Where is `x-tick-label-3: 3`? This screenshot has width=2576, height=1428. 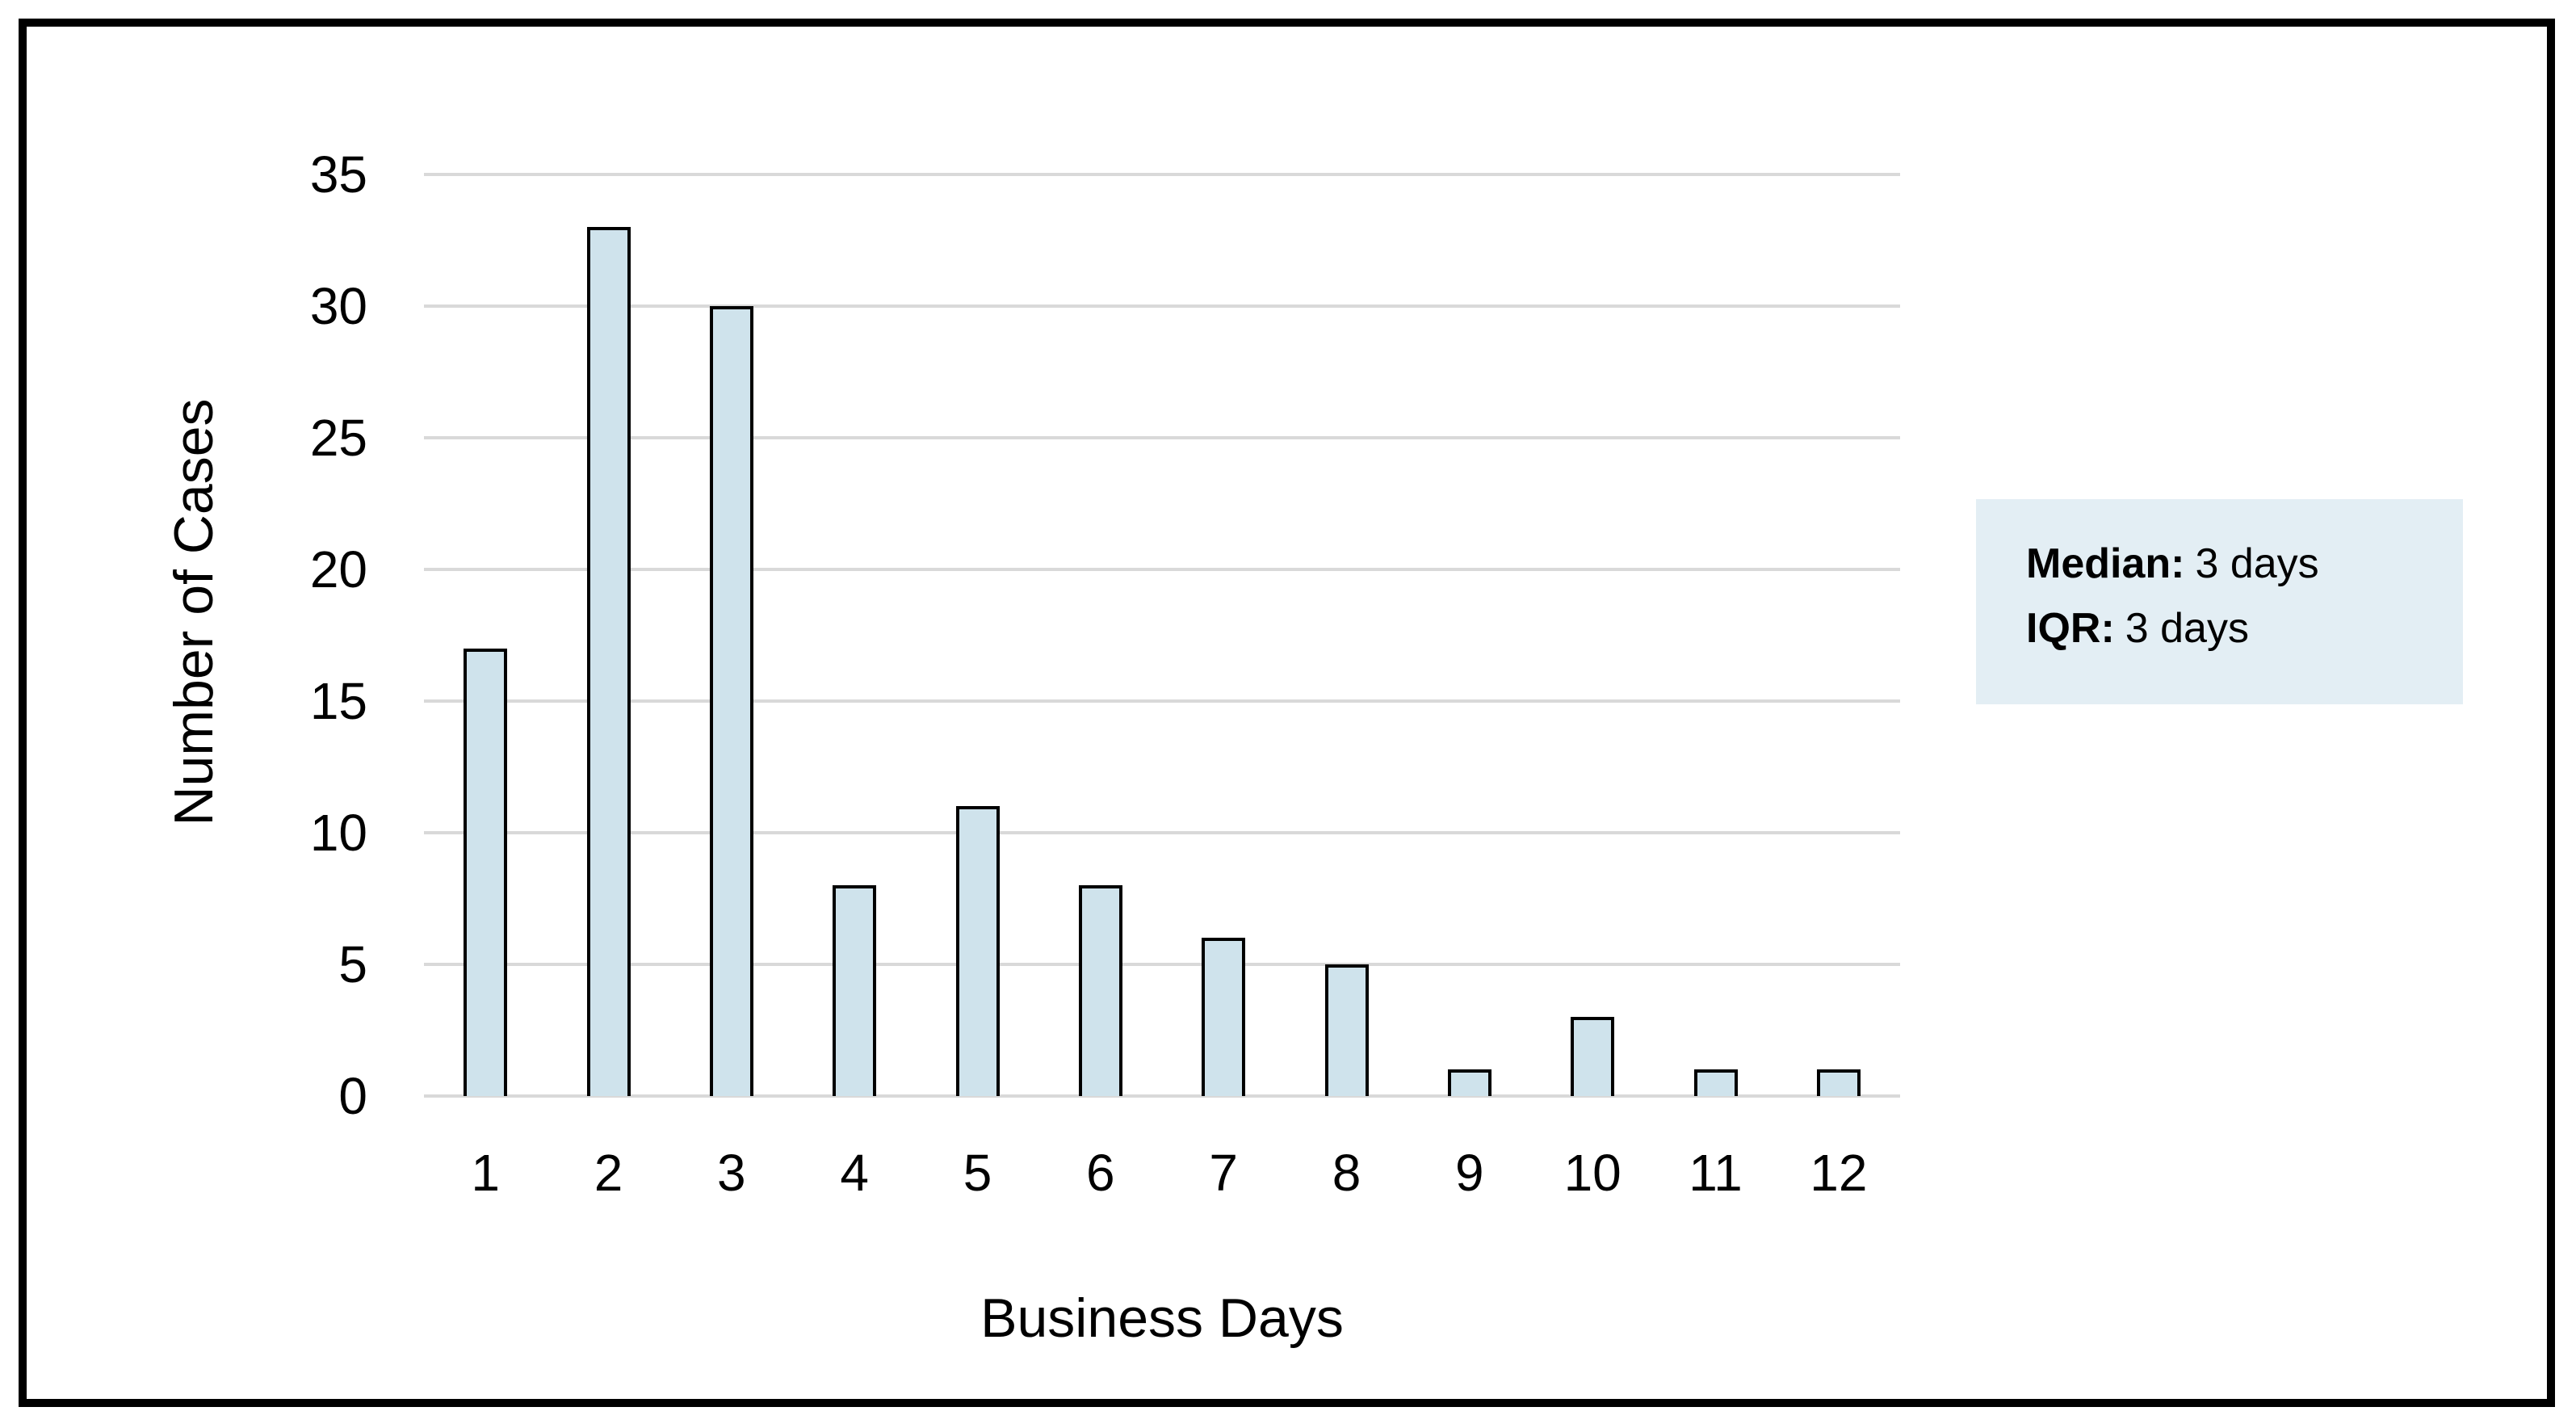 x-tick-label-3: 3 is located at coordinates (731, 1173).